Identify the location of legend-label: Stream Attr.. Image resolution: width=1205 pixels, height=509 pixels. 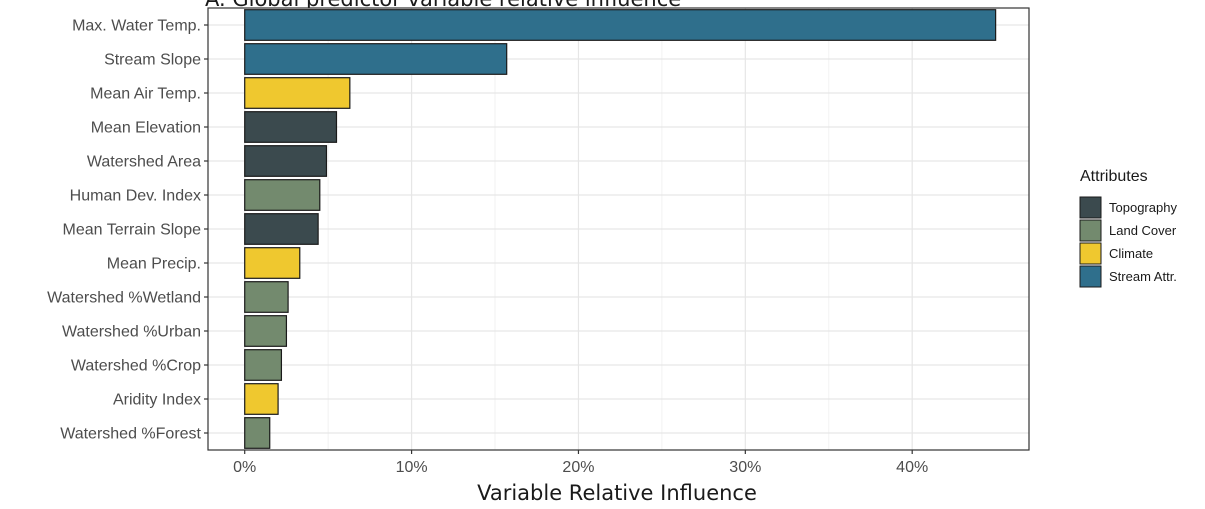
(1143, 276).